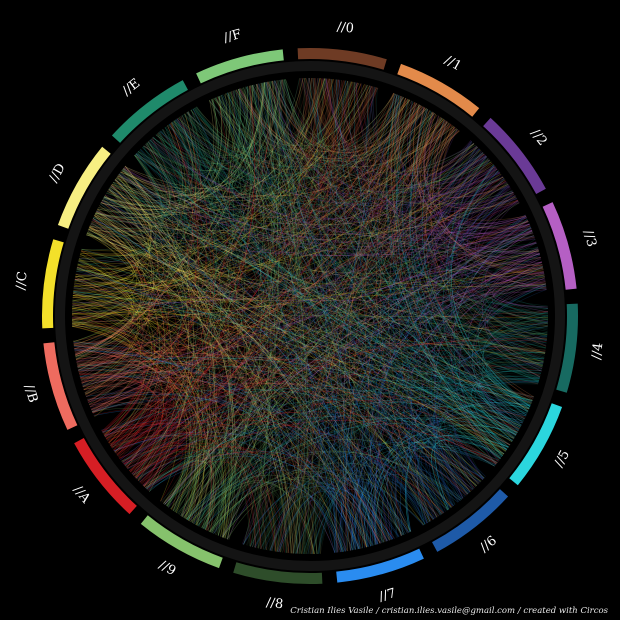  Describe the element at coordinates (514, 155) in the screenshot. I see `segment-arc` at that location.